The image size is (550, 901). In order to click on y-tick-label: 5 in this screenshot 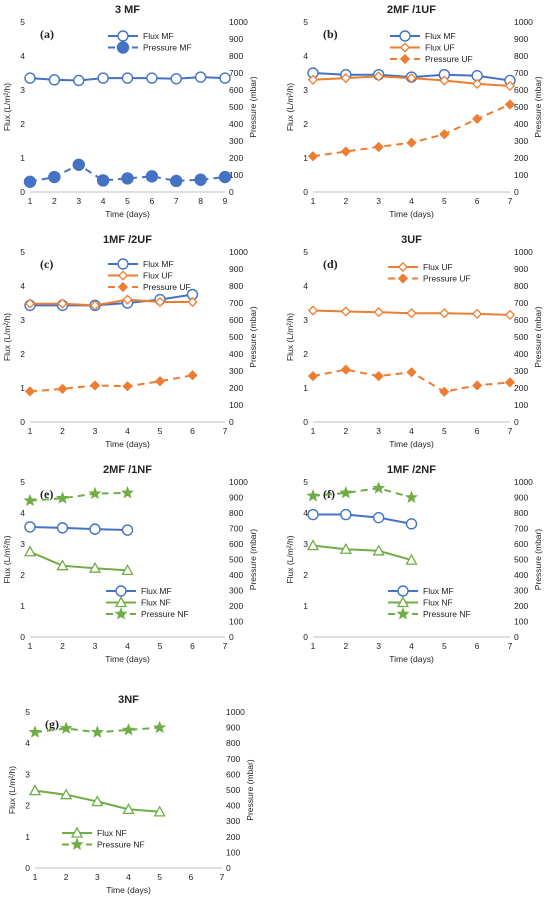, I will do `click(305, 482)`.